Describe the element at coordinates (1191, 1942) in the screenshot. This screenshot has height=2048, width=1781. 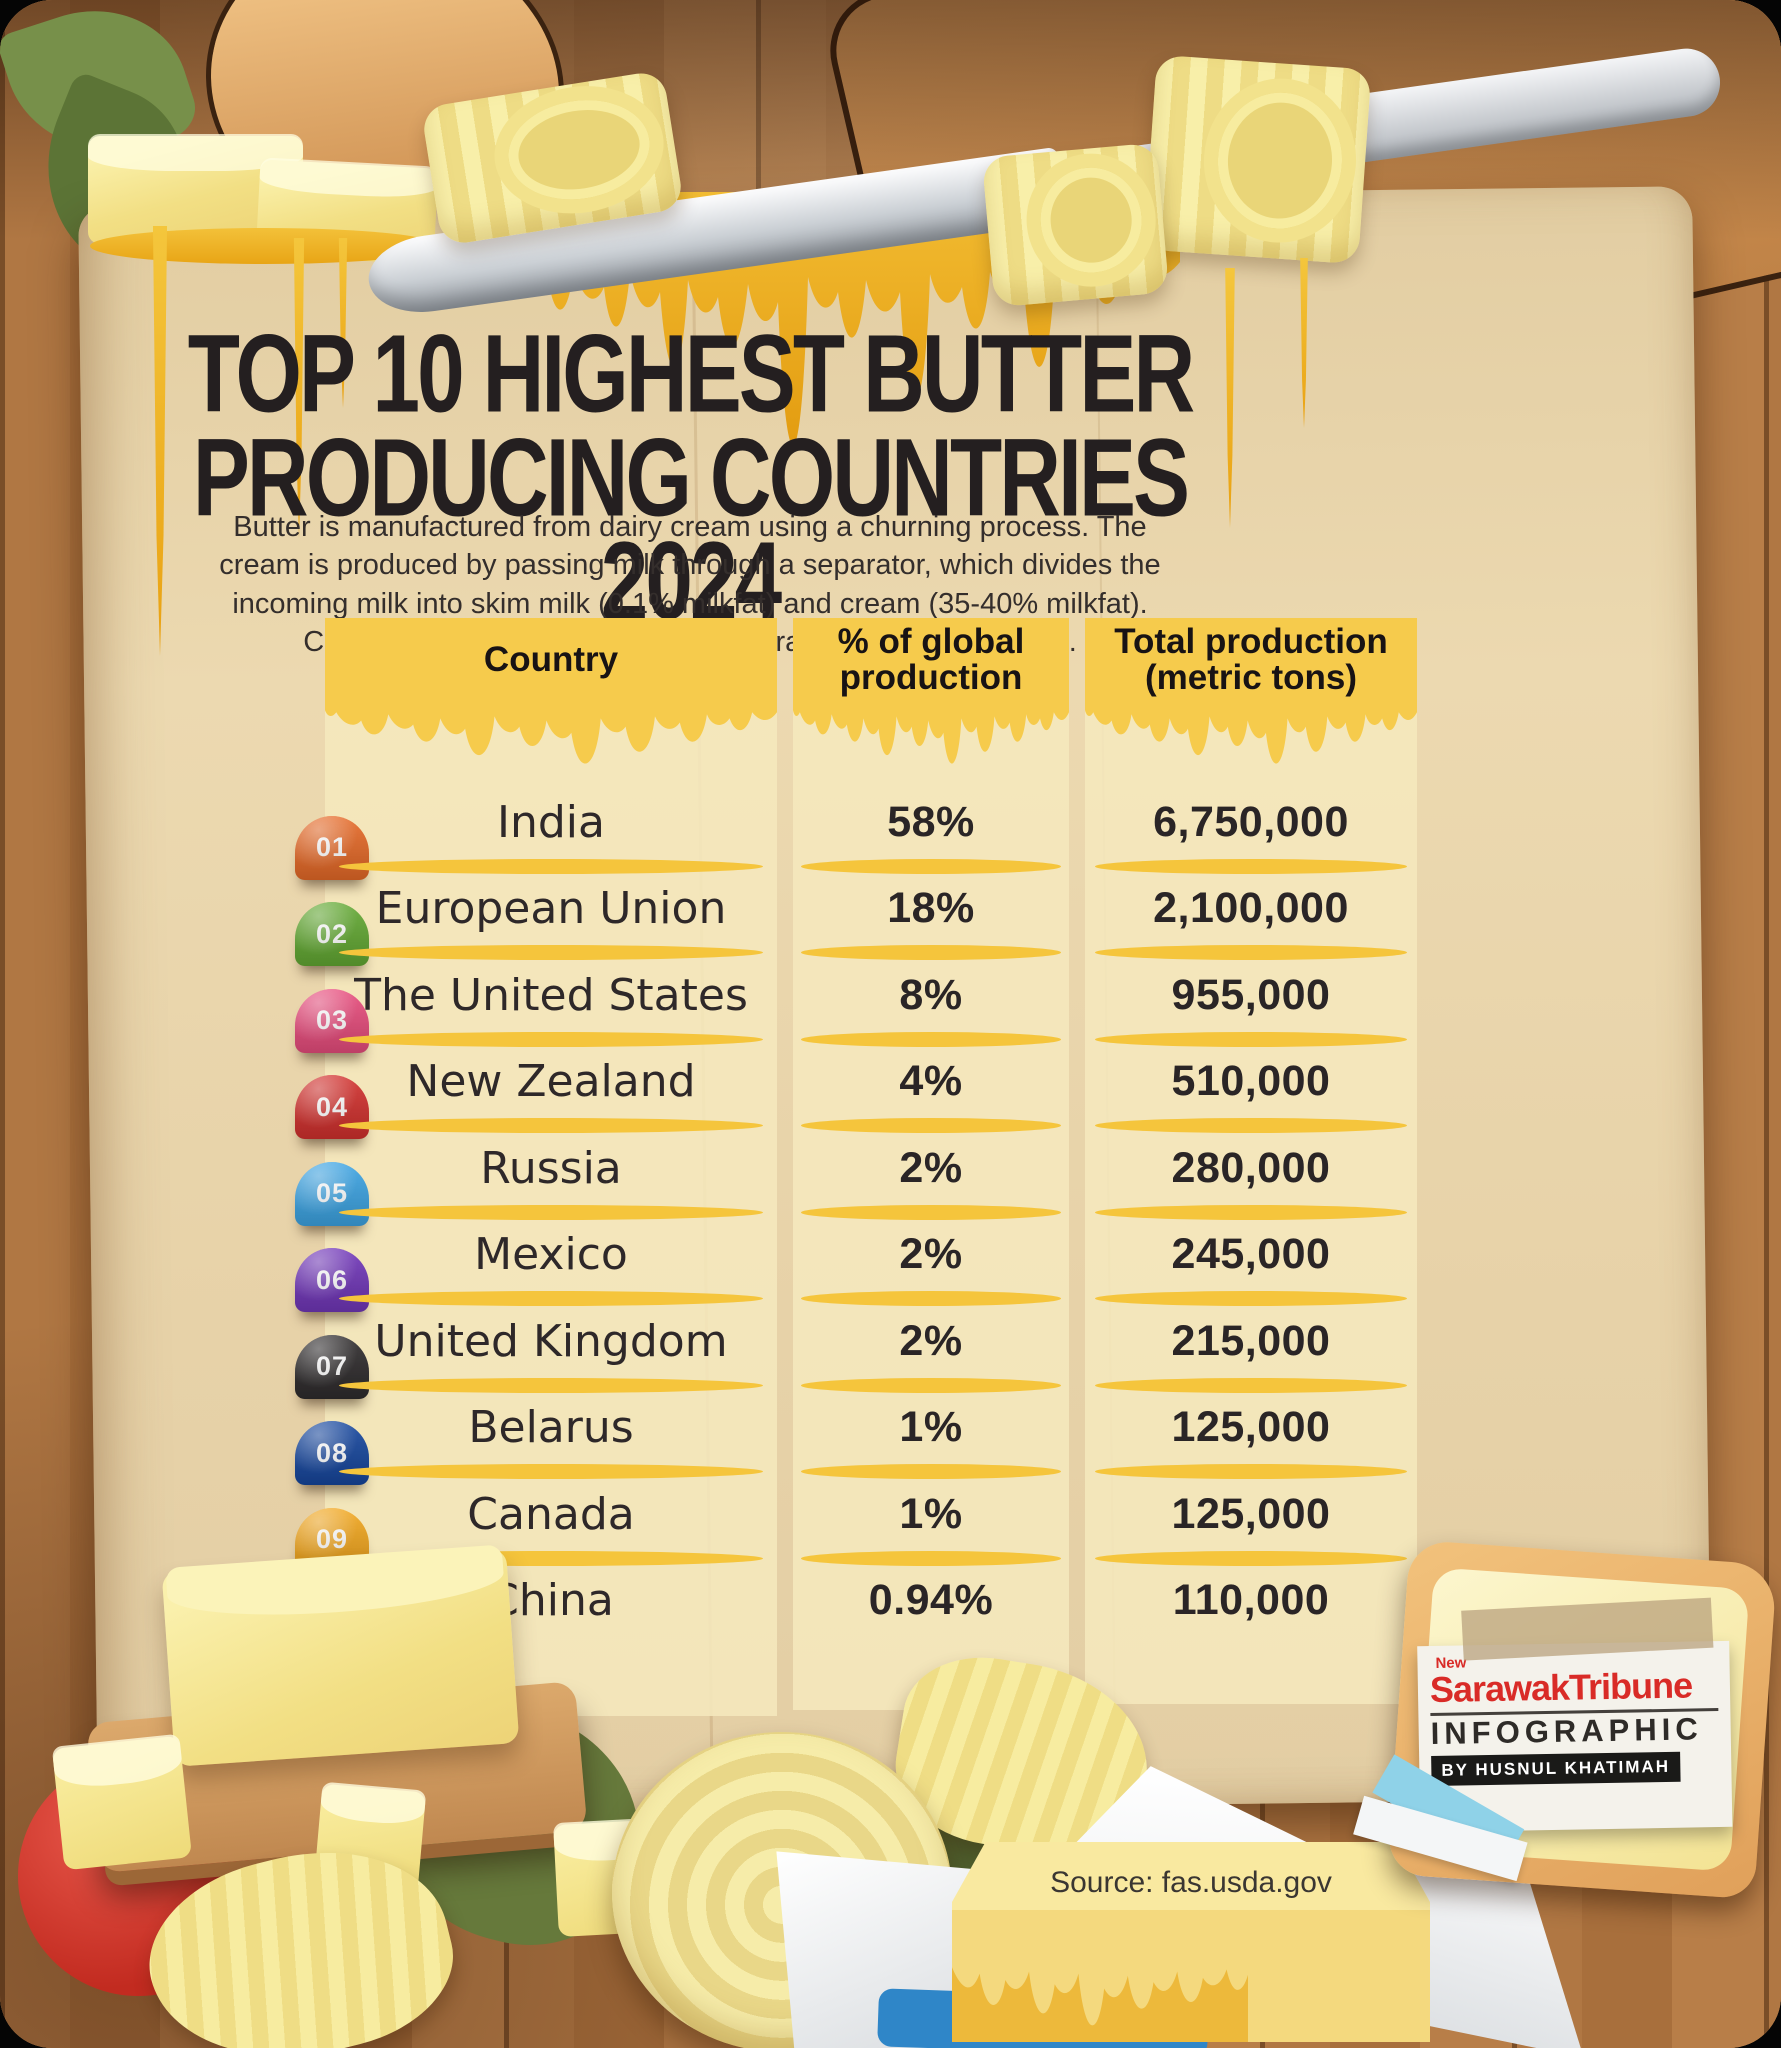
I see `source-butter-block: Source: fas.usda.gov` at that location.